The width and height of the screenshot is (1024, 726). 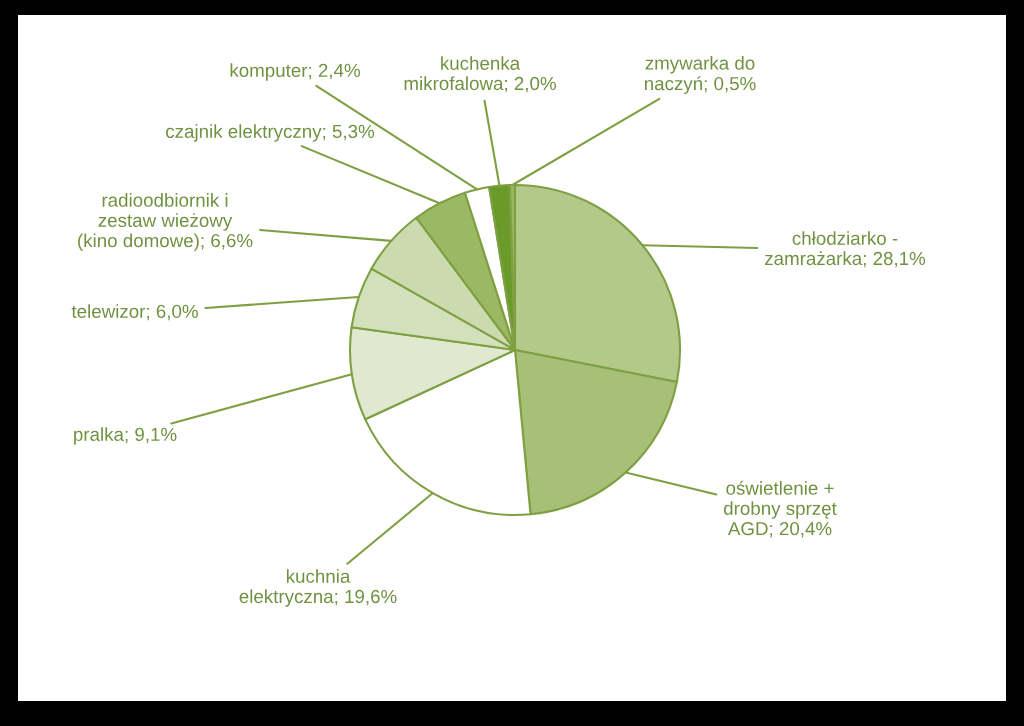 What do you see at coordinates (845, 249) in the screenshot?
I see `slice-label: chłodziarko - zamrażarka; 28,1%` at bounding box center [845, 249].